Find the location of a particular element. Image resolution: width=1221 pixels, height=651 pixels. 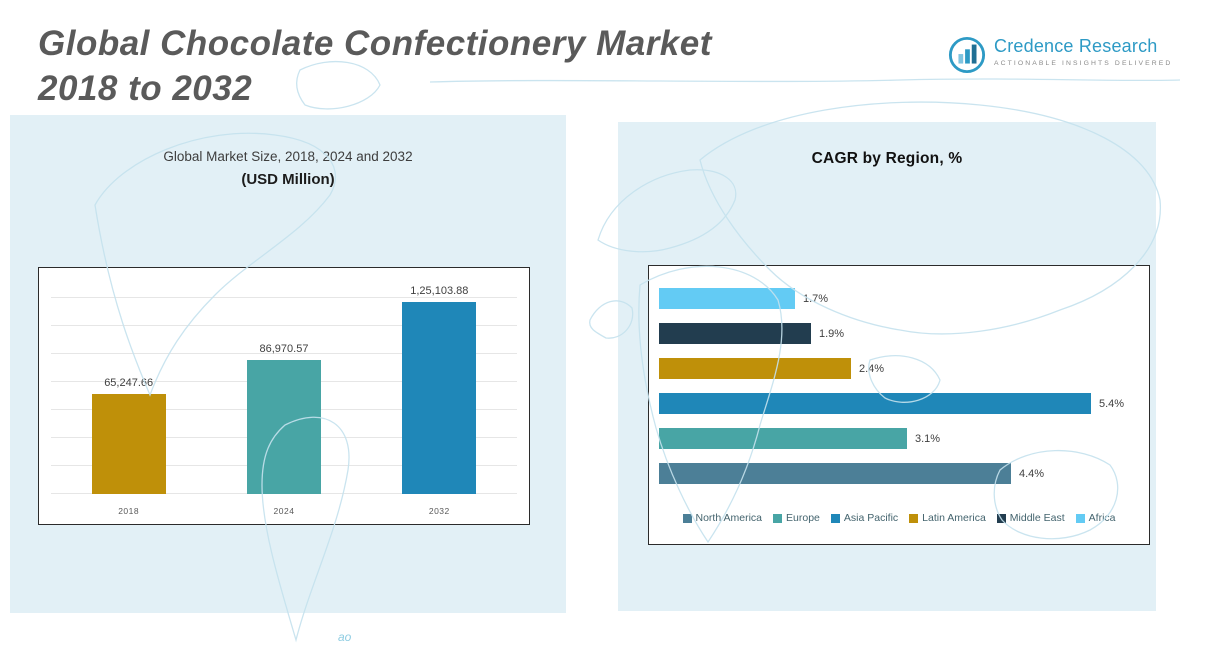

cagr-value-label-latin-america: 2.4% is located at coordinates (872, 368).